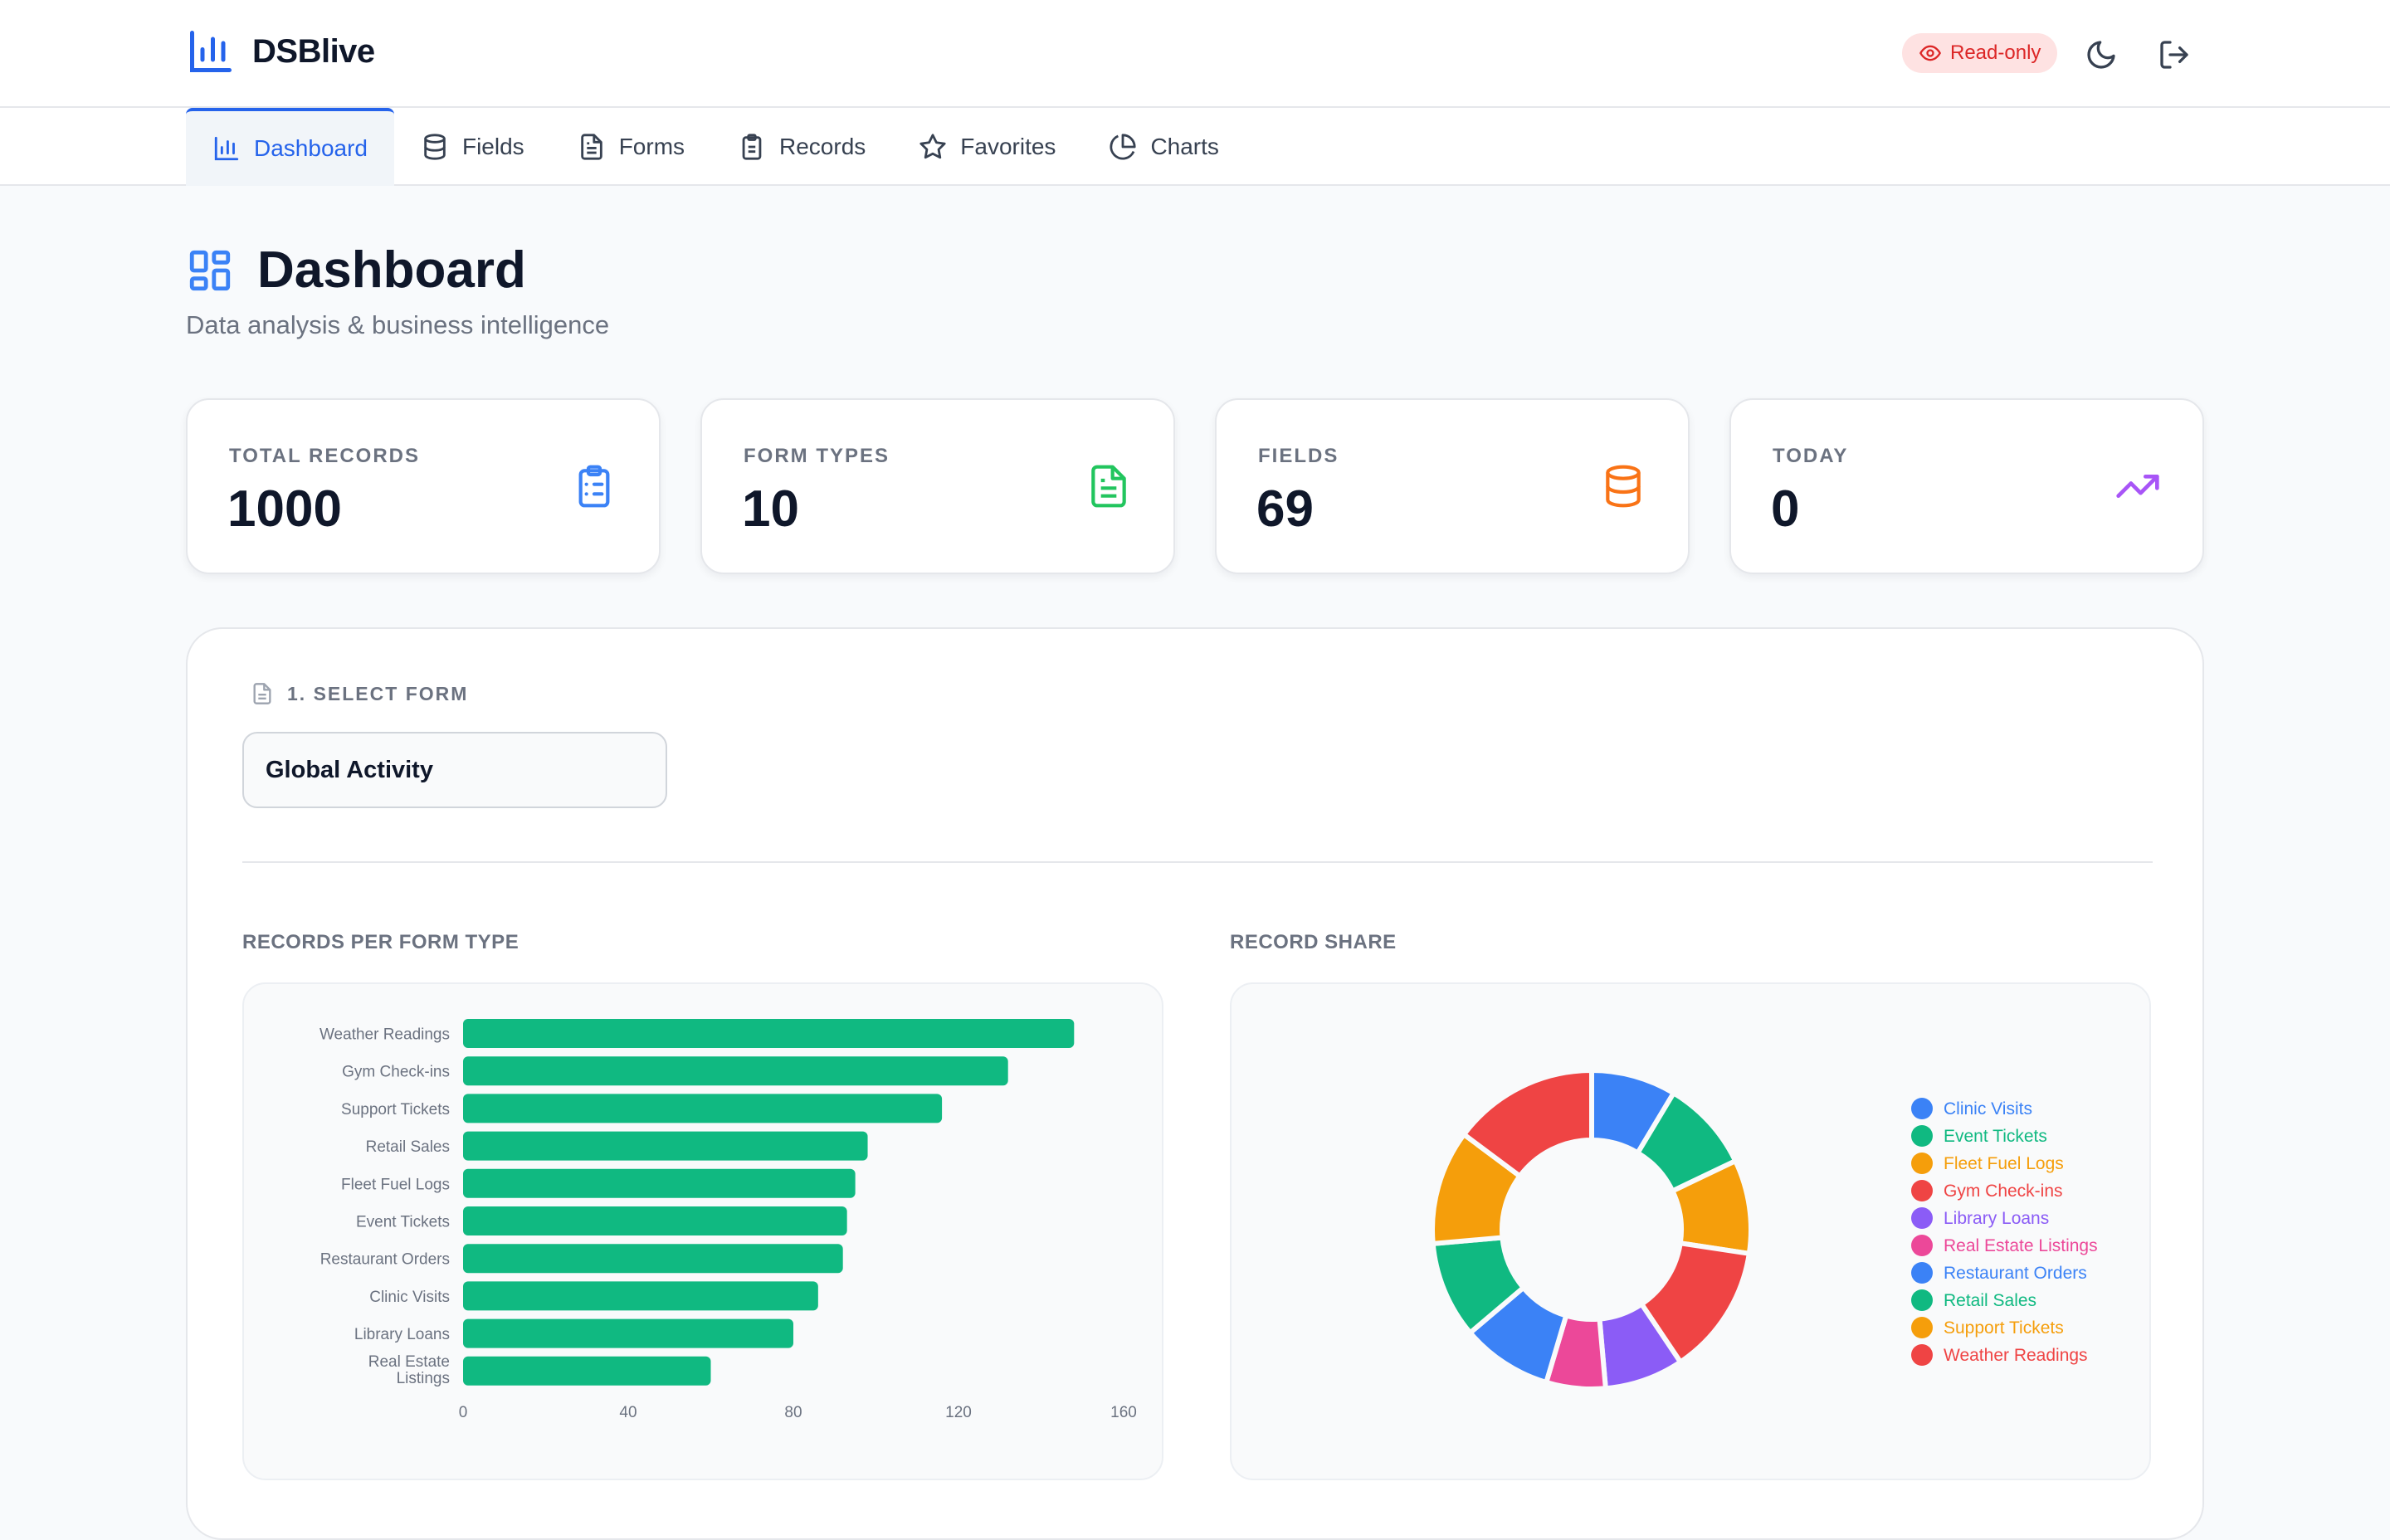 The image size is (2390, 1540). I want to click on logout-icon, so click(2174, 55).